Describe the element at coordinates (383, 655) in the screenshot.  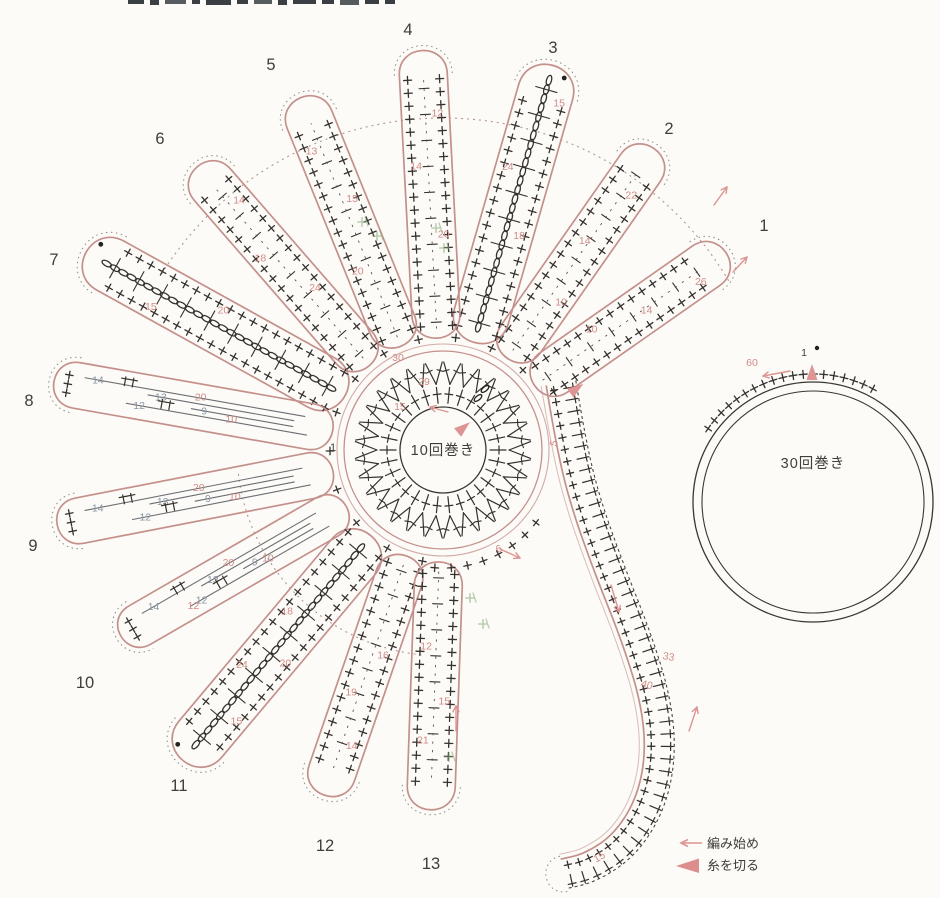
I see `svg-text: 16` at that location.